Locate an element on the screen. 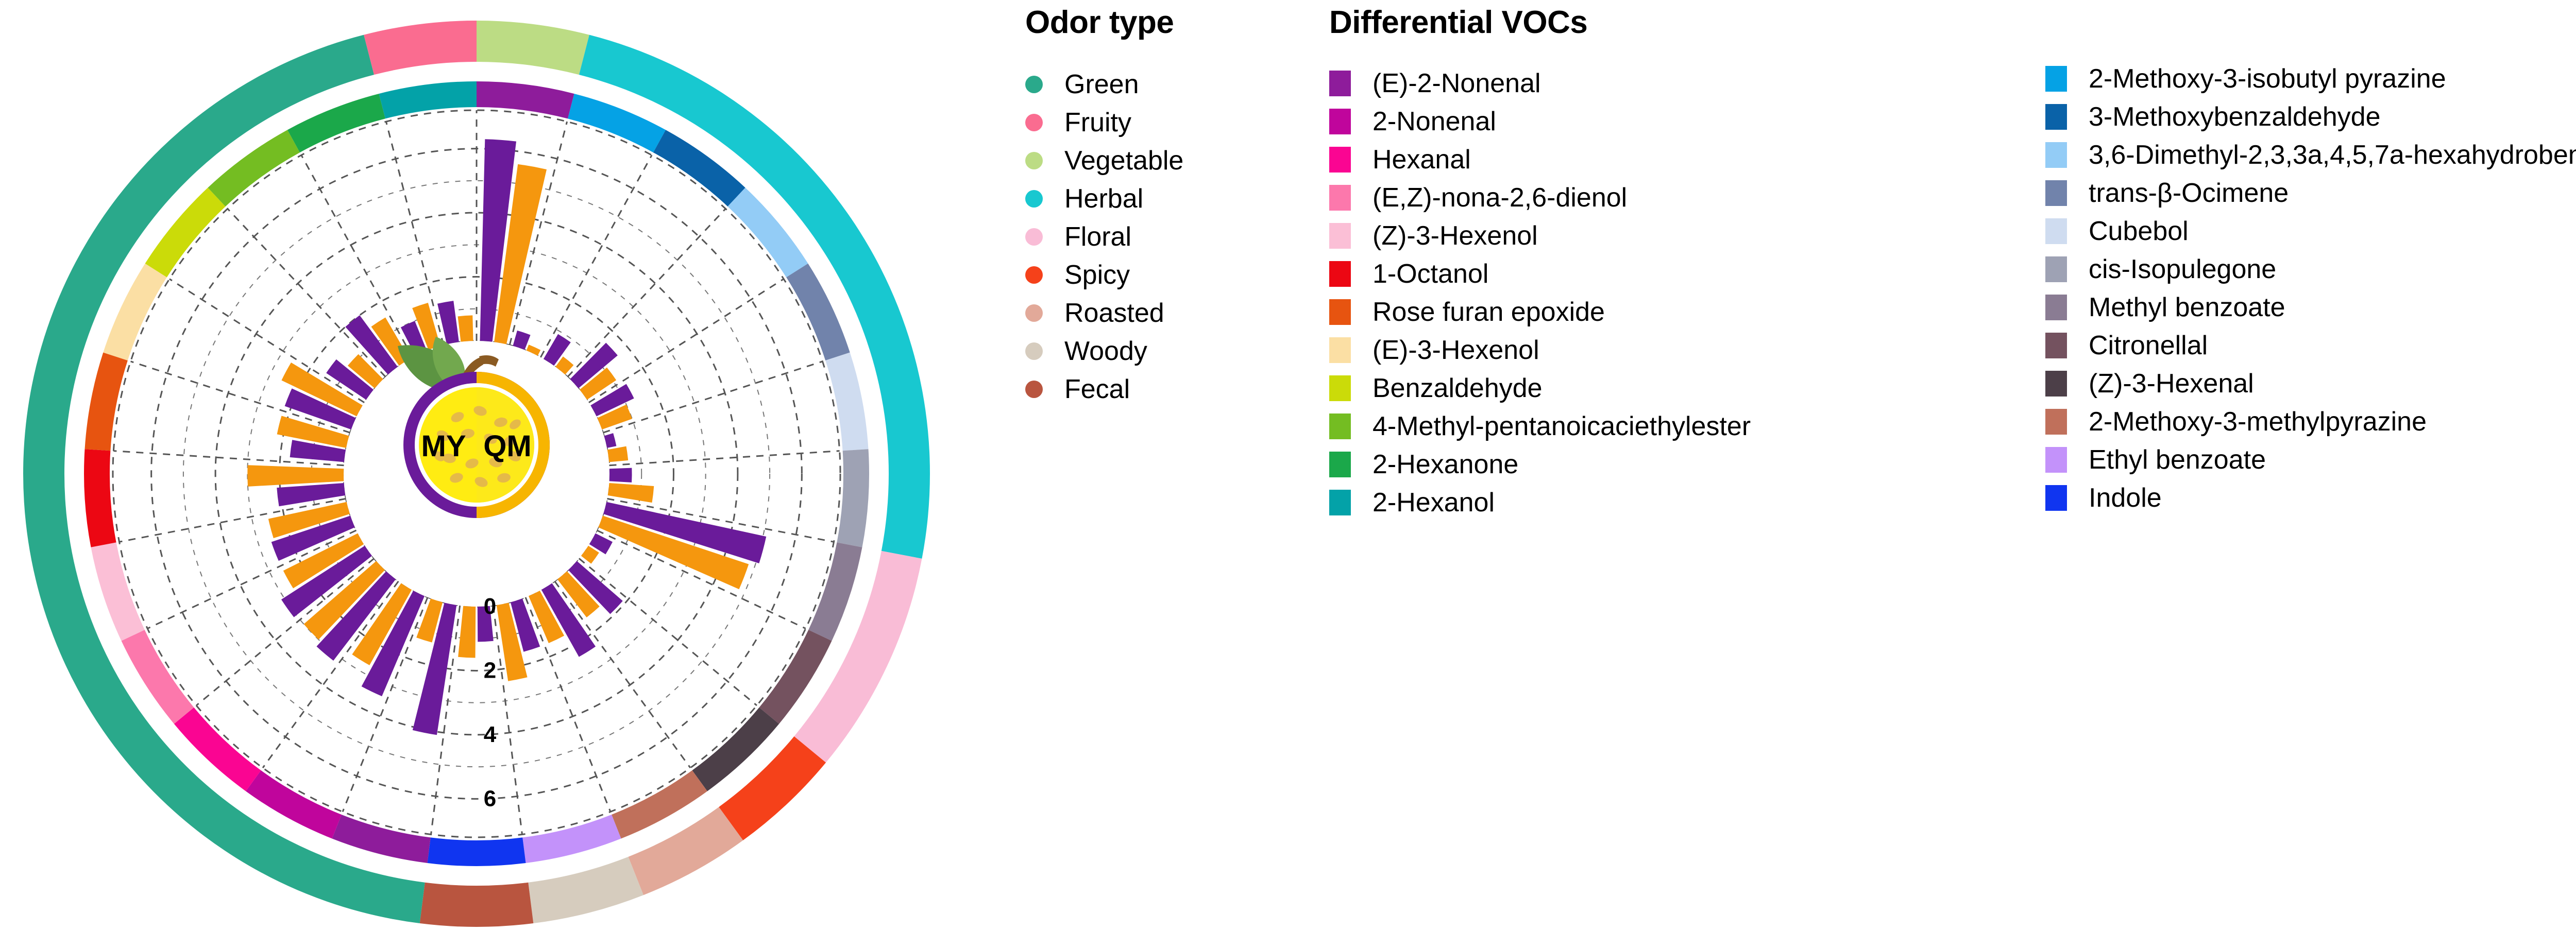 The width and height of the screenshot is (2576, 948). voc-legend-title: Differential VOCs is located at coordinates (1458, 22).